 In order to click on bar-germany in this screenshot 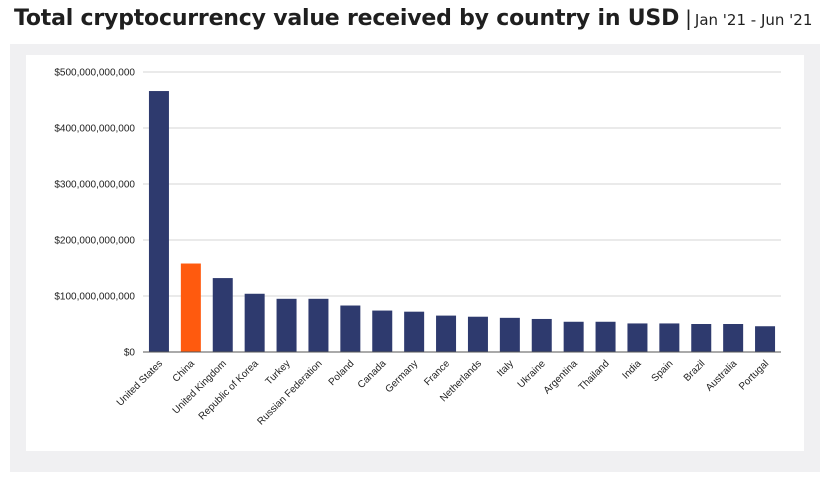, I will do `click(414, 331)`.